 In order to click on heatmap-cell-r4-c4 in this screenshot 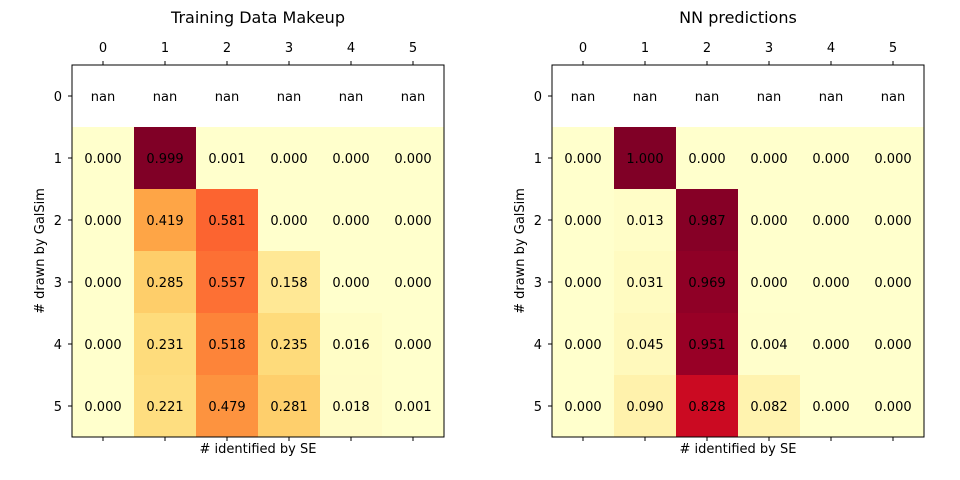, I will do `click(831, 344)`.